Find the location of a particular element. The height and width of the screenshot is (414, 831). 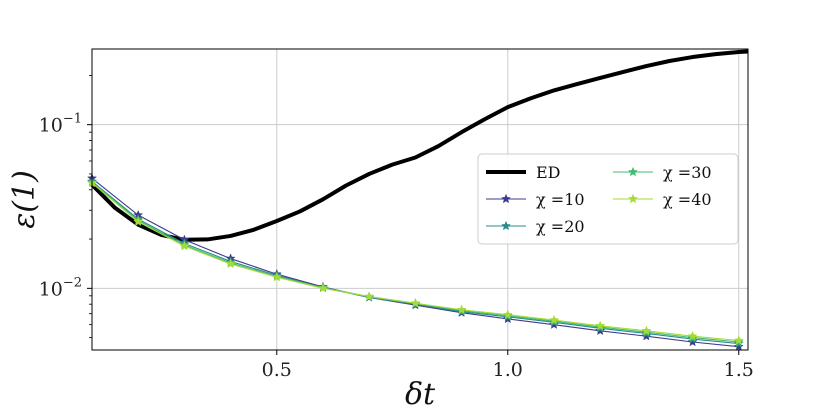

legend-item: ED is located at coordinates (523, 172).